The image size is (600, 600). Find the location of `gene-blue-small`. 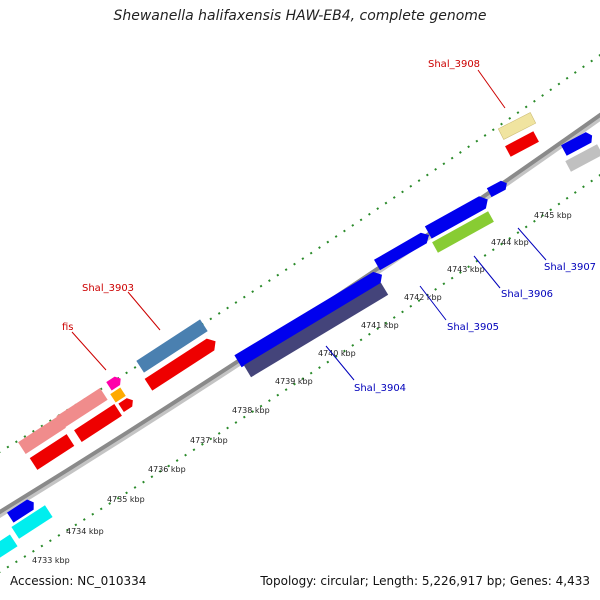

gene-blue-small is located at coordinates (497, 188).